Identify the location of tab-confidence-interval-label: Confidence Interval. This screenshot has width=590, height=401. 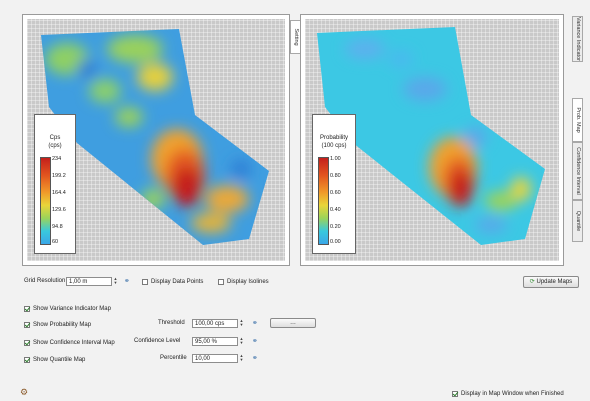
(577, 171).